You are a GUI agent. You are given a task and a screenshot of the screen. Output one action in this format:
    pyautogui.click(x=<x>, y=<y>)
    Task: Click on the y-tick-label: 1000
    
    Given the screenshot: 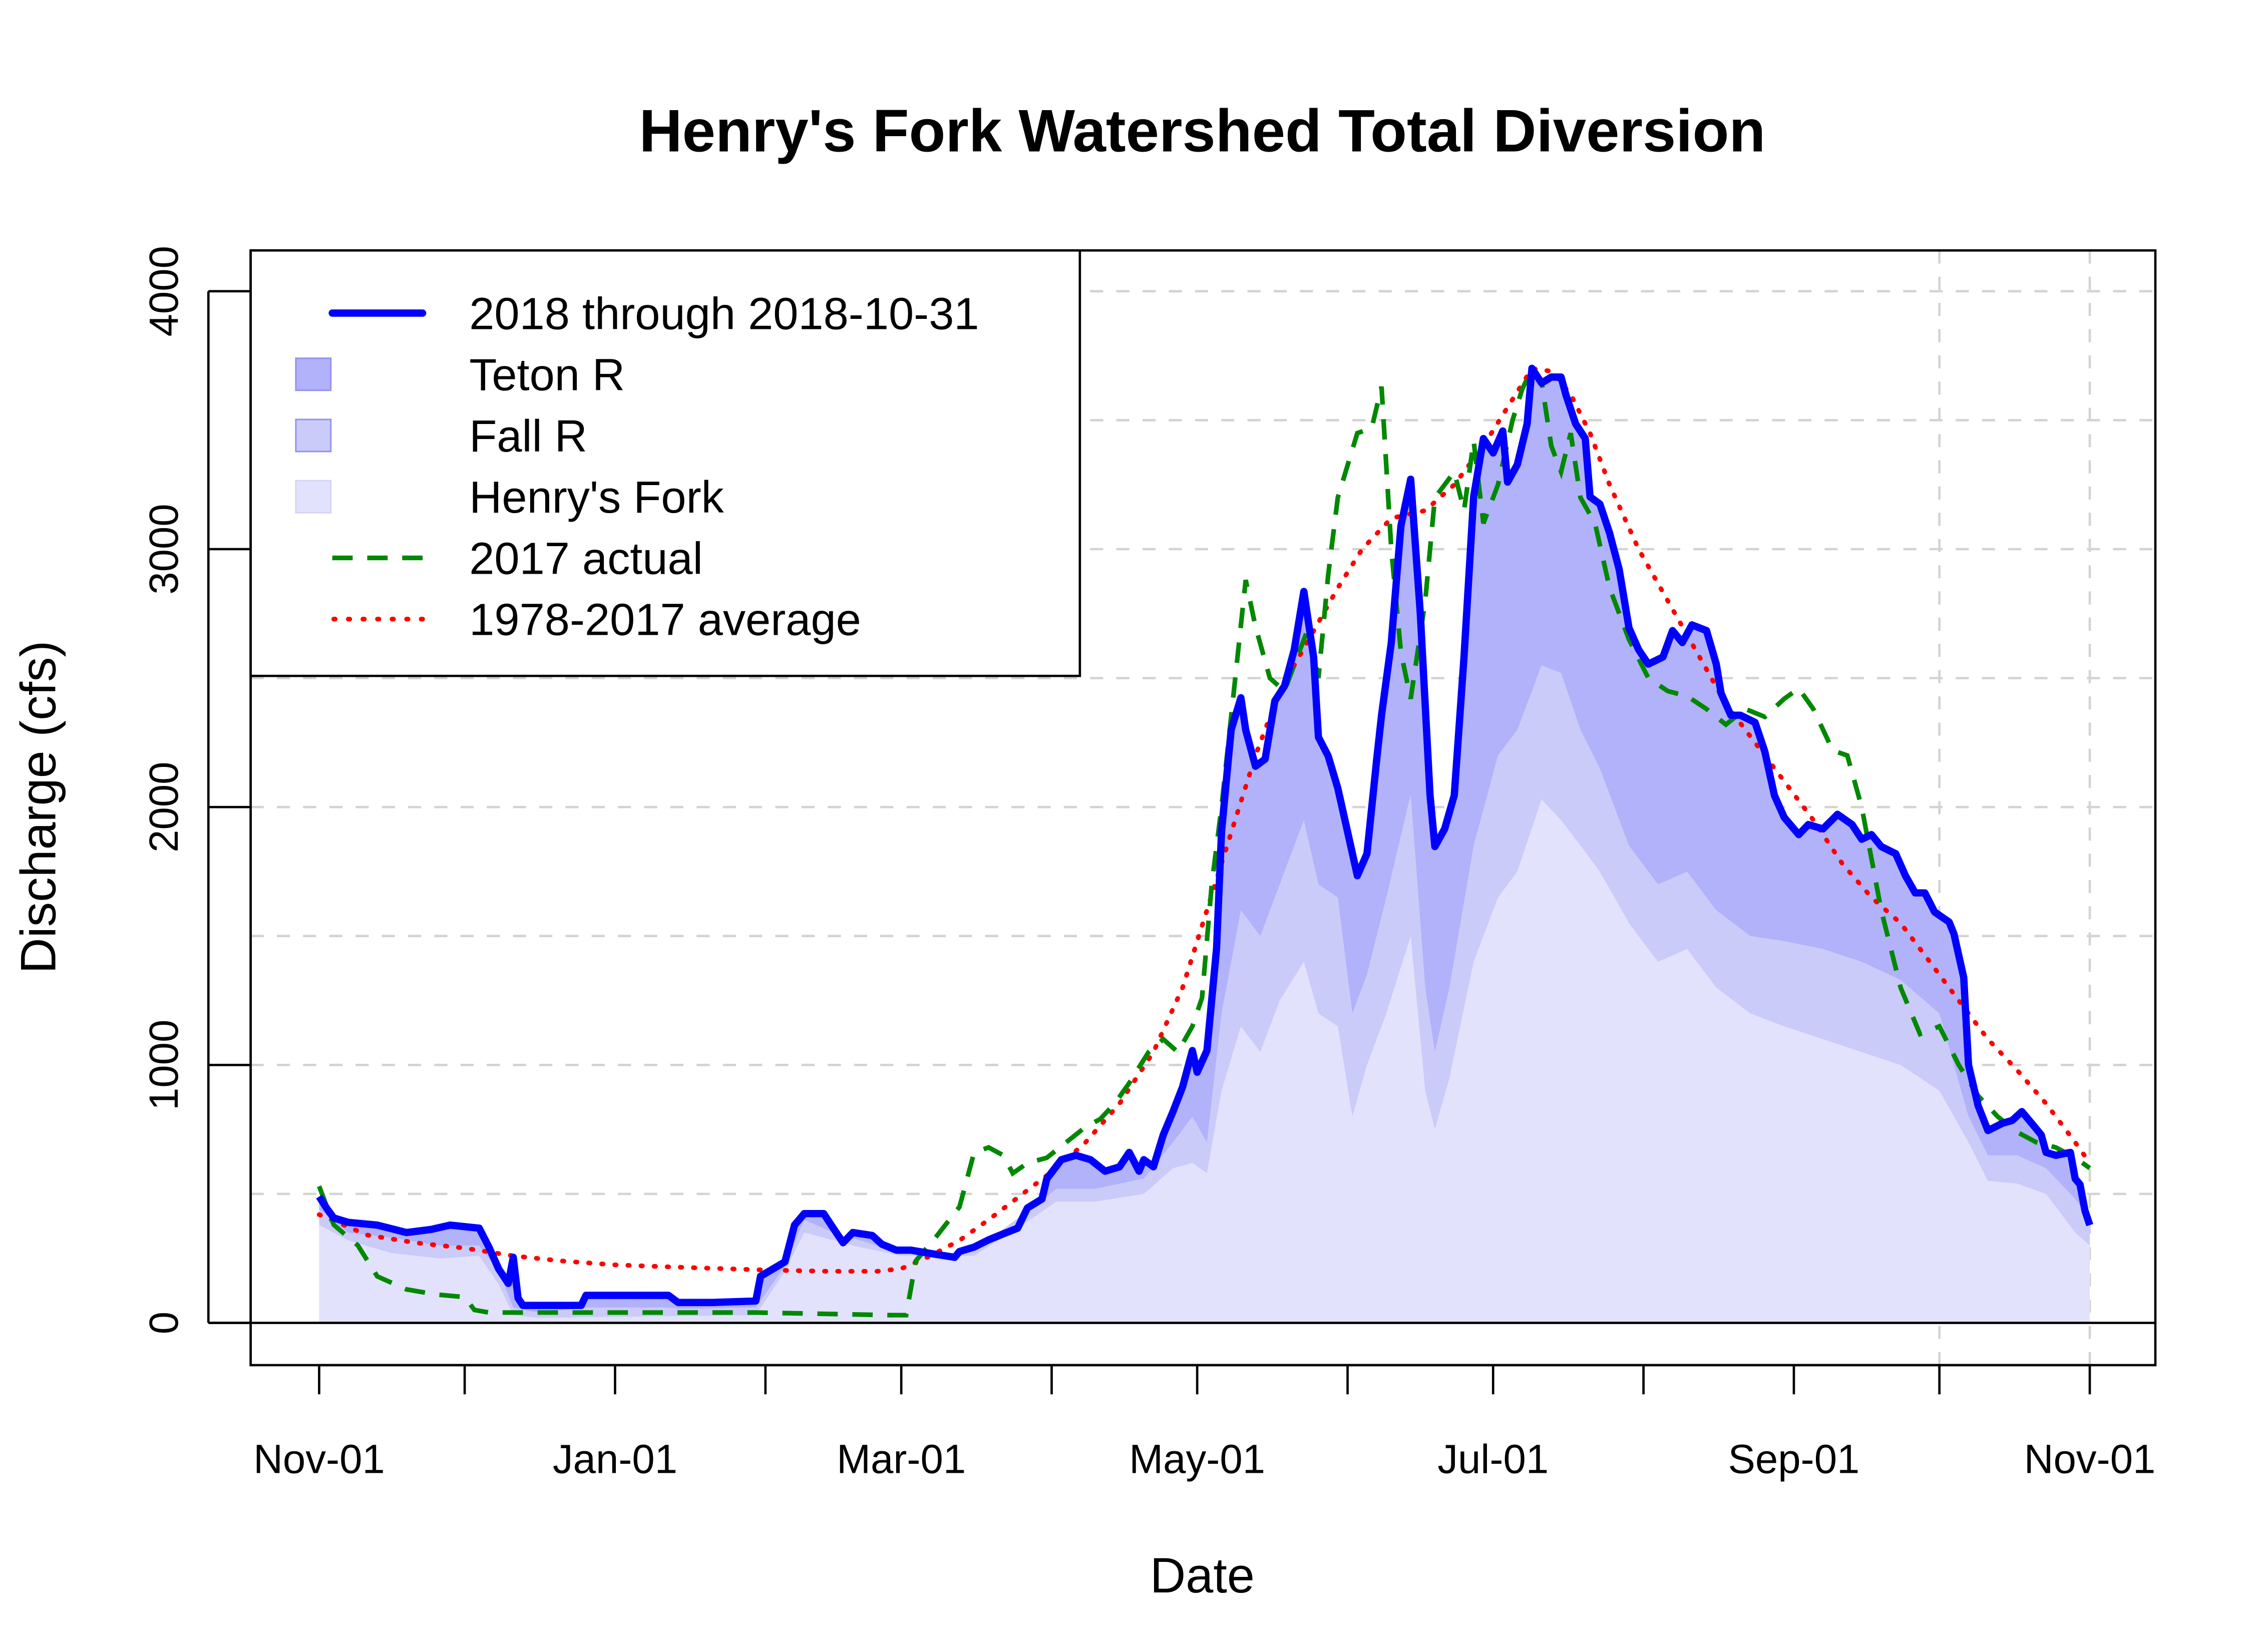 What is the action you would take?
    pyautogui.click(x=164, y=1065)
    